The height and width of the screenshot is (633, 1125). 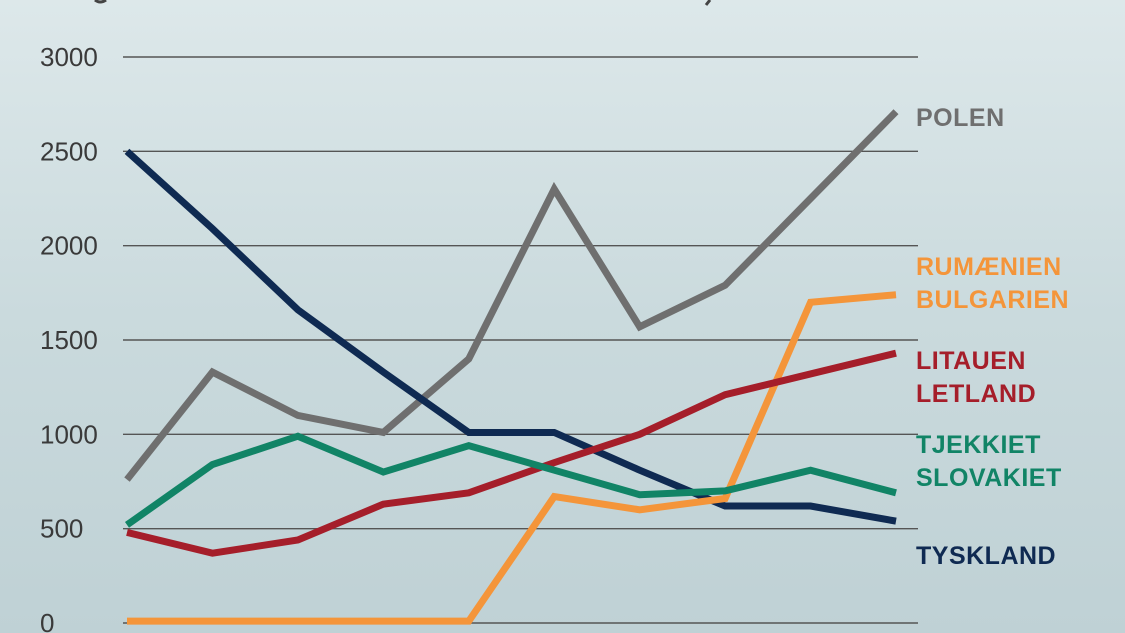 I want to click on series-label-tyskland: TYSKLAND, so click(x=986, y=556).